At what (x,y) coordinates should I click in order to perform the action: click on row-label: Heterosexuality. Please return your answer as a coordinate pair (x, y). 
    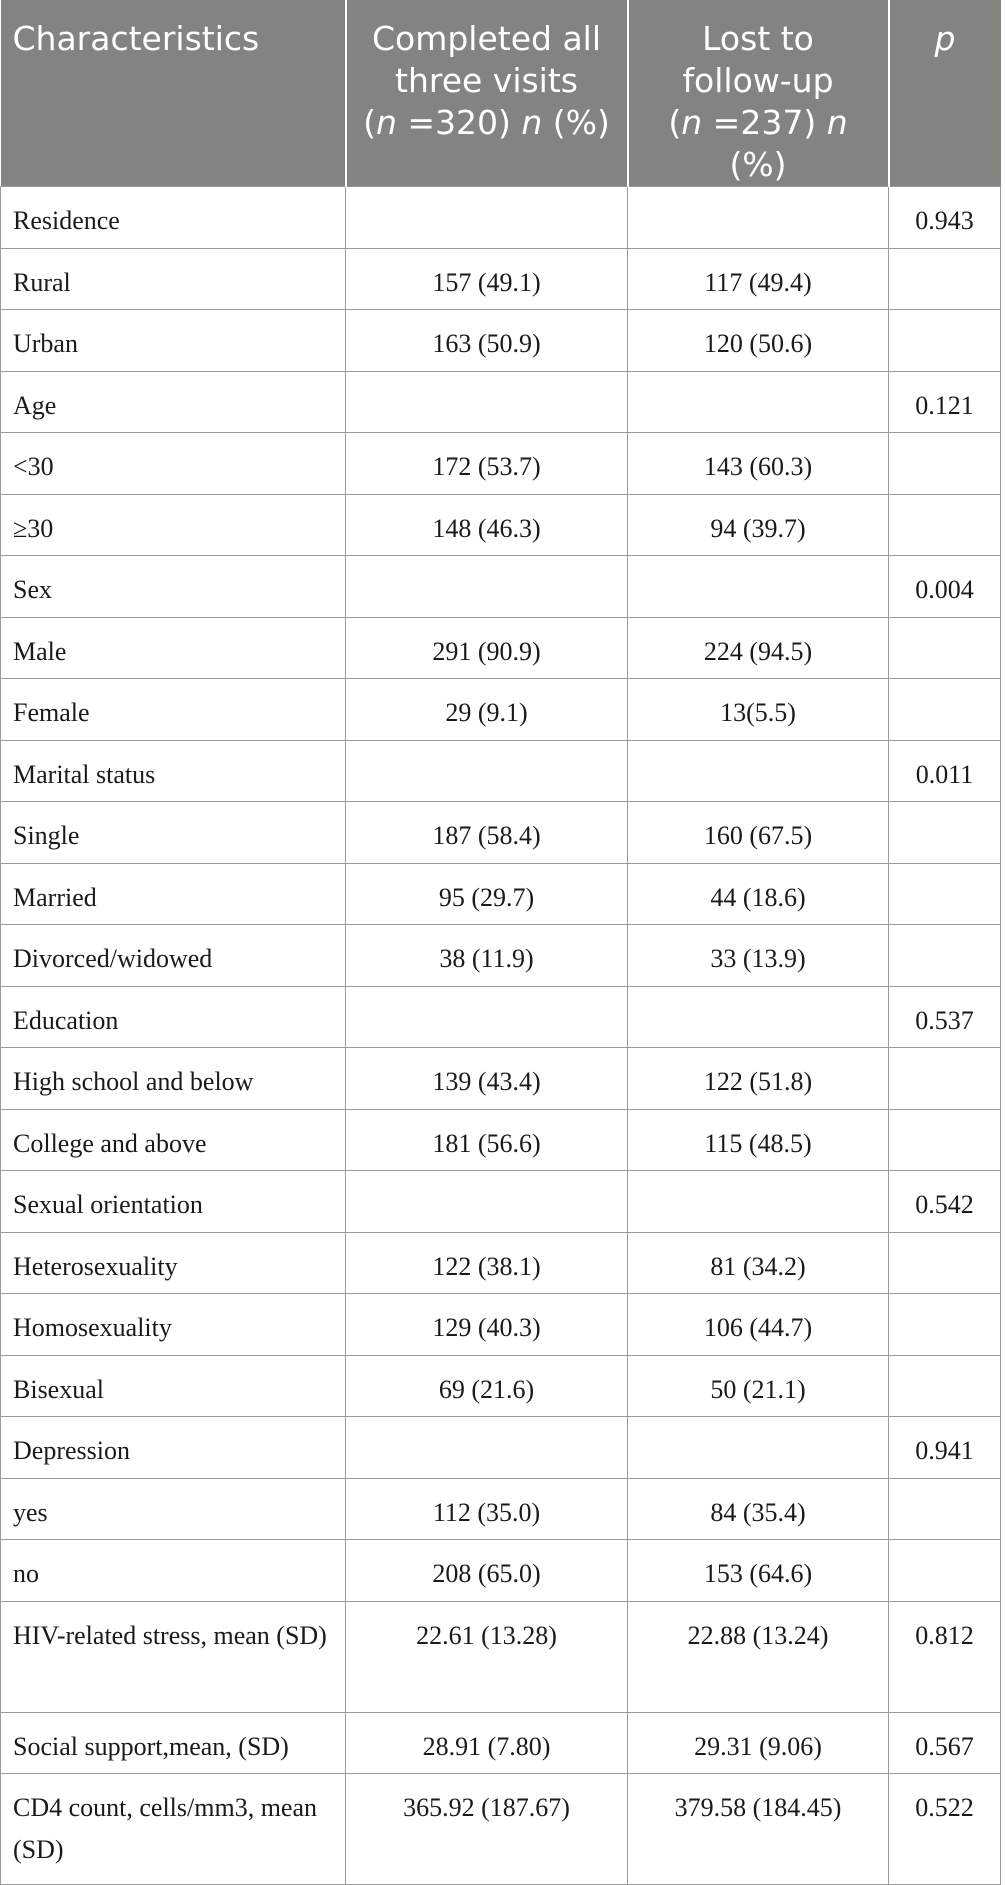
    Looking at the image, I should click on (173, 1262).